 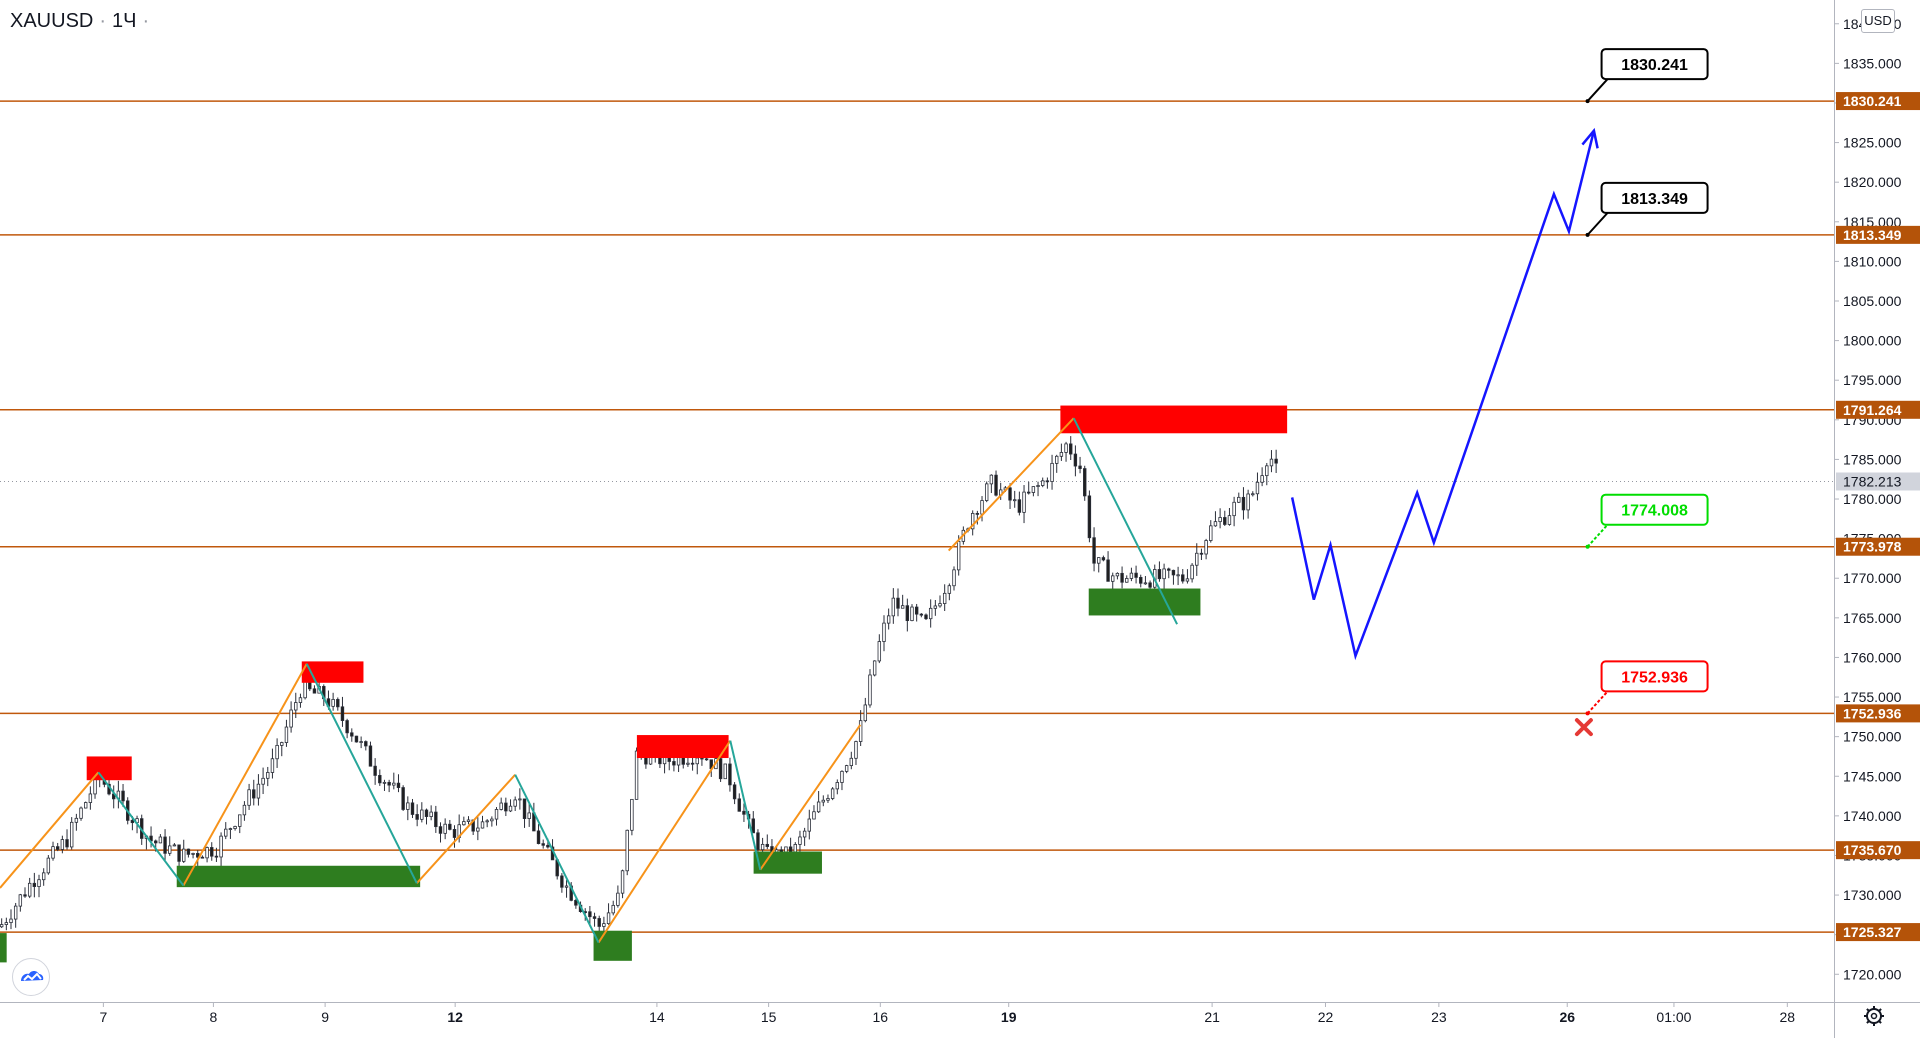 What do you see at coordinates (1872, 547) in the screenshot?
I see `level-tag-label: 1773.978` at bounding box center [1872, 547].